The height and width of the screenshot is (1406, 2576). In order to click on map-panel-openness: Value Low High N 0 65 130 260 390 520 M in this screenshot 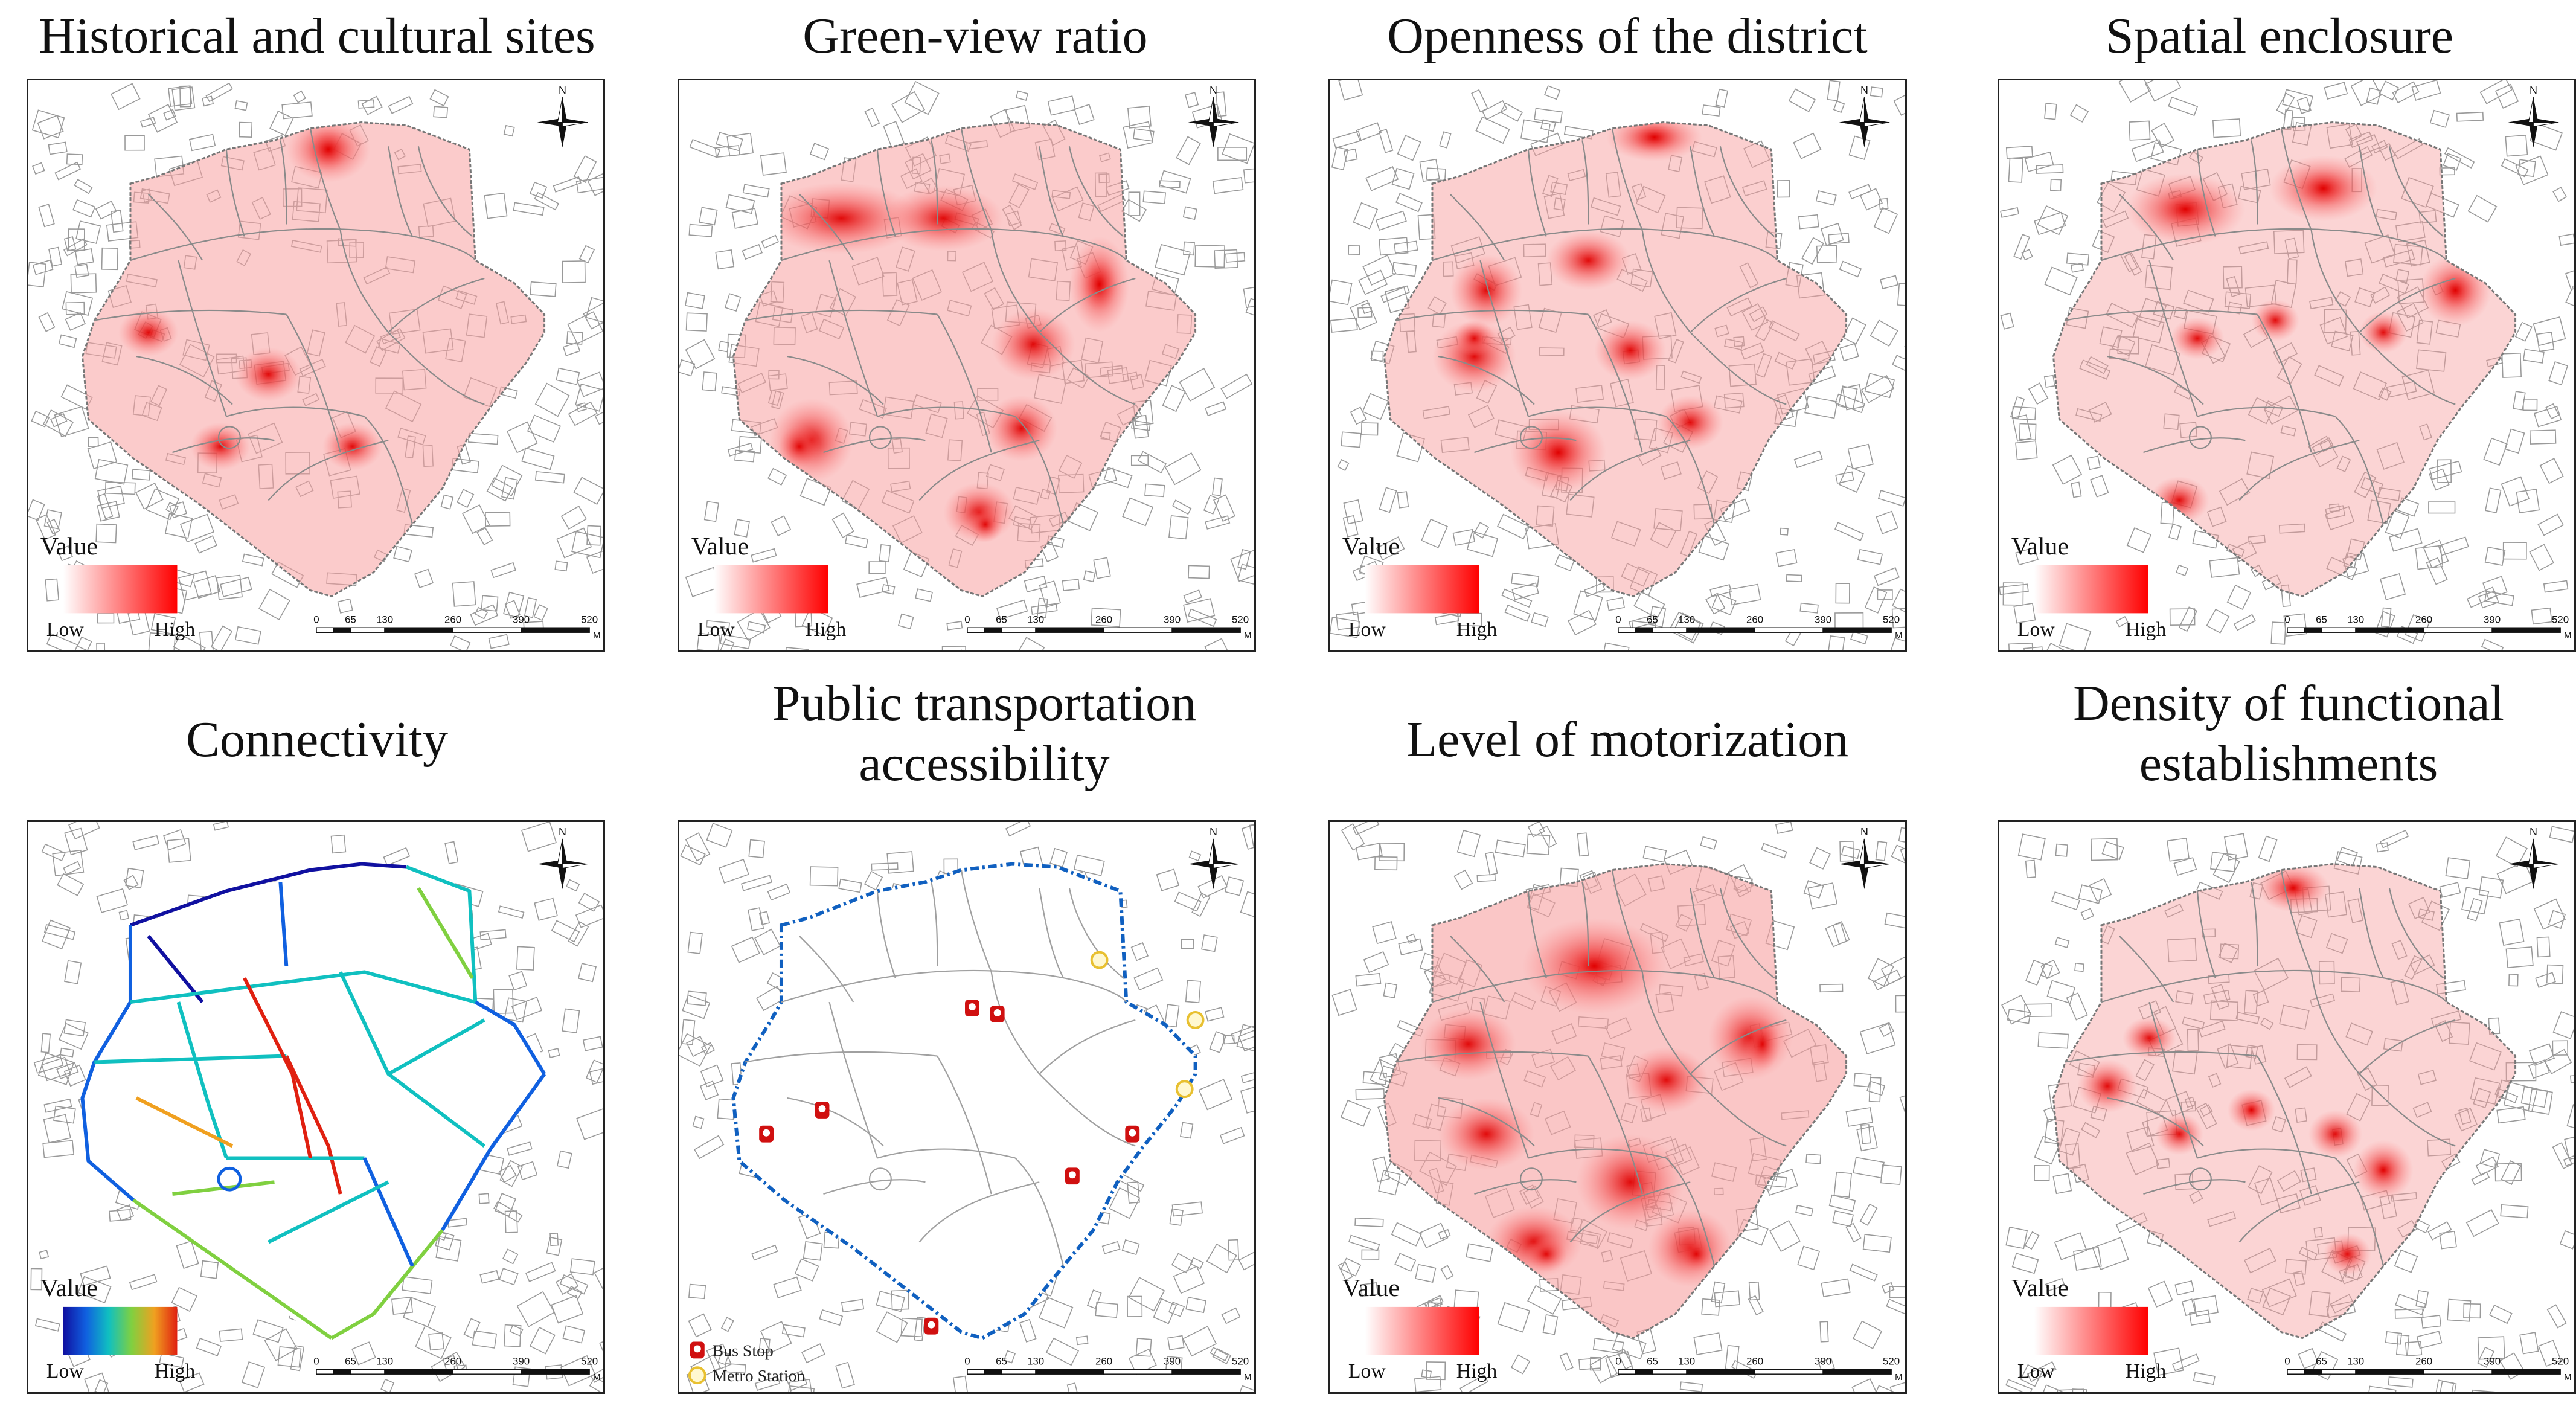, I will do `click(1617, 365)`.